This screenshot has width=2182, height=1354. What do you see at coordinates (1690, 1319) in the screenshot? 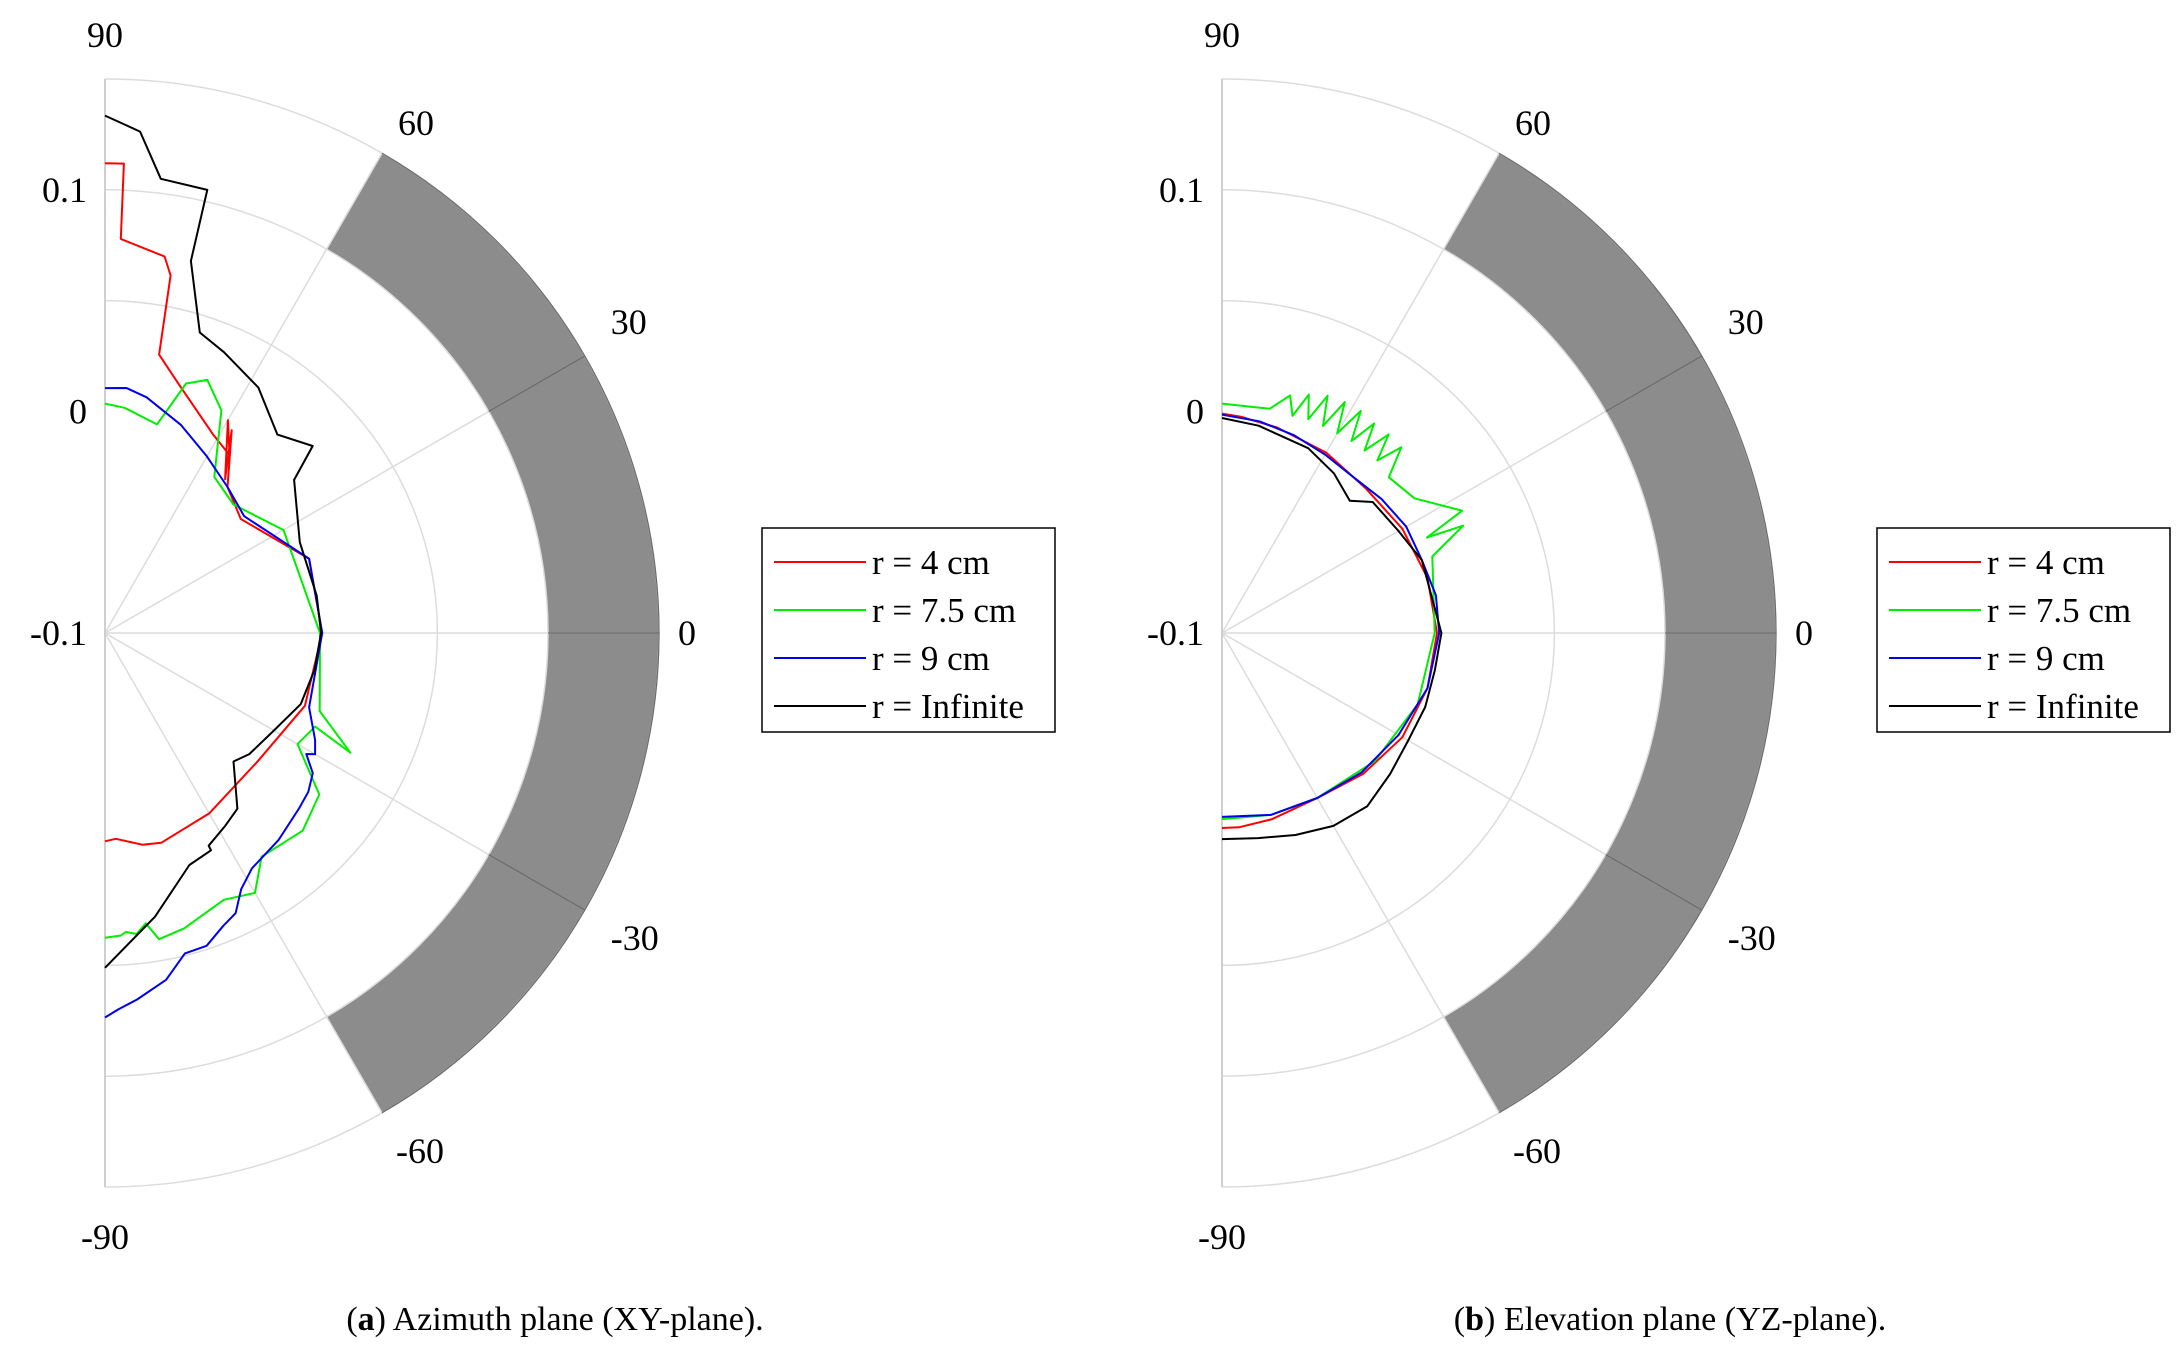
I see `caption-text: Elevation plane (YZ-plane).` at bounding box center [1690, 1319].